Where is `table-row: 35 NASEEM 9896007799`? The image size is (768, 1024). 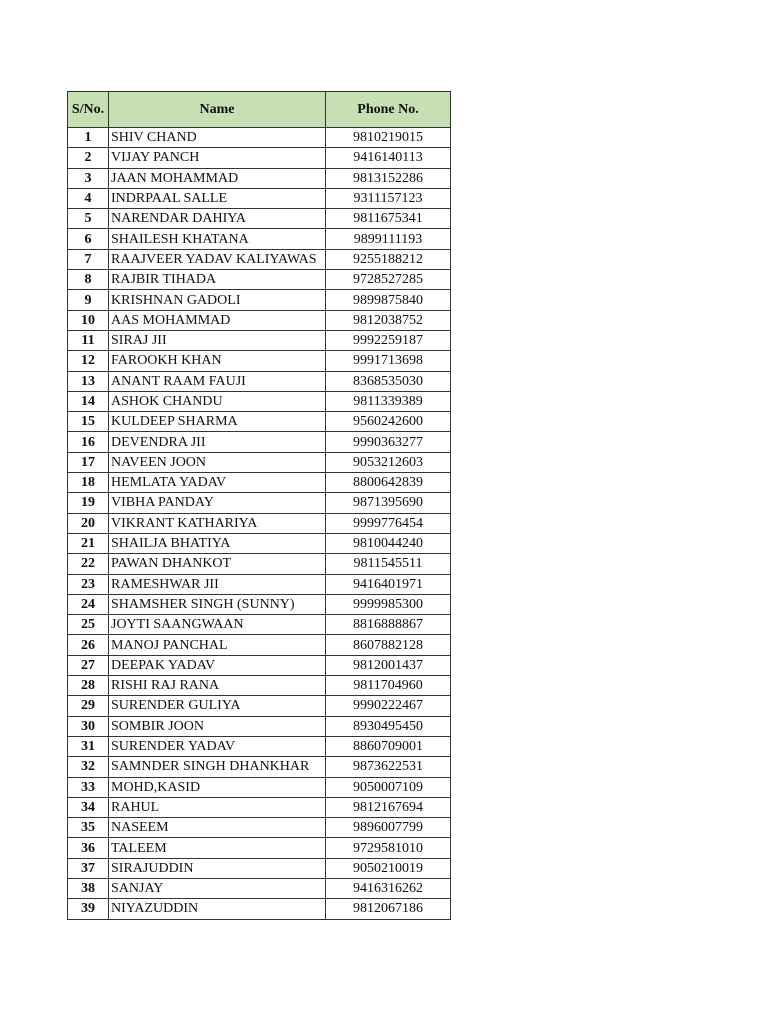
table-row: 35 NASEEM 9896007799 is located at coordinates (259, 828).